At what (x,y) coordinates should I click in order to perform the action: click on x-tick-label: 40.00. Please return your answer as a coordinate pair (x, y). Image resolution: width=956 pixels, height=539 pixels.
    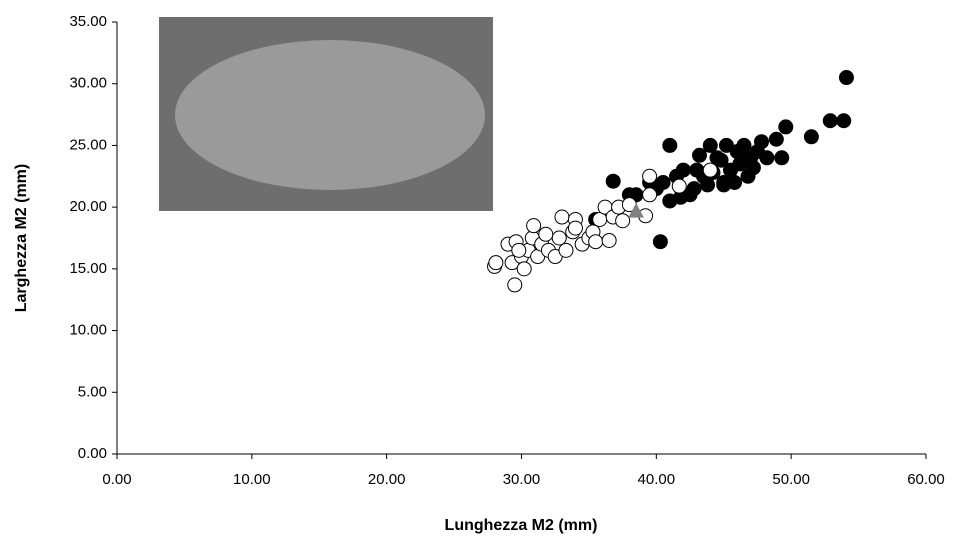
    Looking at the image, I should click on (657, 479).